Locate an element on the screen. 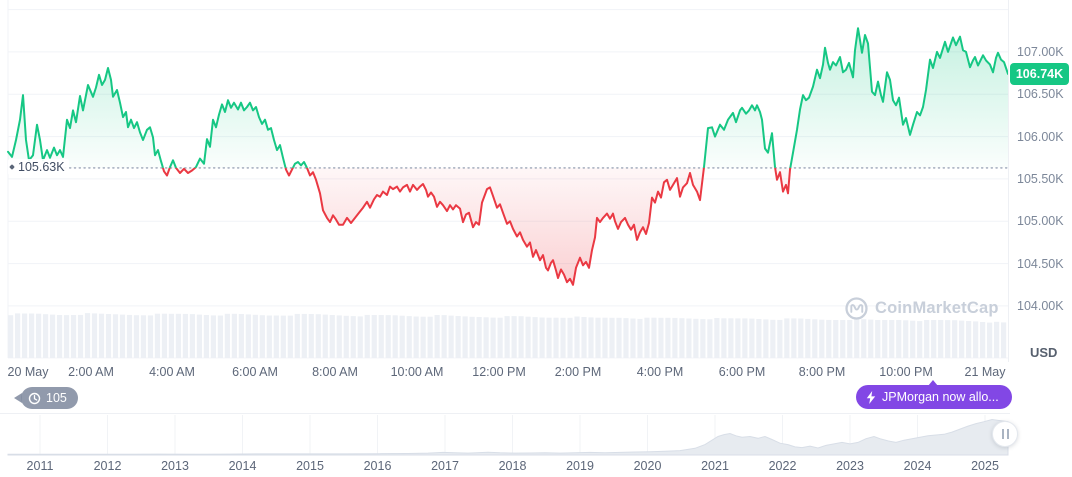  x-axis-label: 6:00 AM is located at coordinates (255, 372).